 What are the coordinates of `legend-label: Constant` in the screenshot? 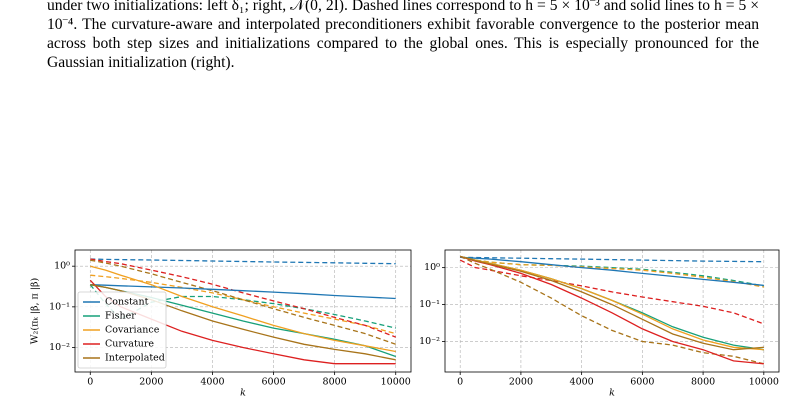 It's located at (127, 302).